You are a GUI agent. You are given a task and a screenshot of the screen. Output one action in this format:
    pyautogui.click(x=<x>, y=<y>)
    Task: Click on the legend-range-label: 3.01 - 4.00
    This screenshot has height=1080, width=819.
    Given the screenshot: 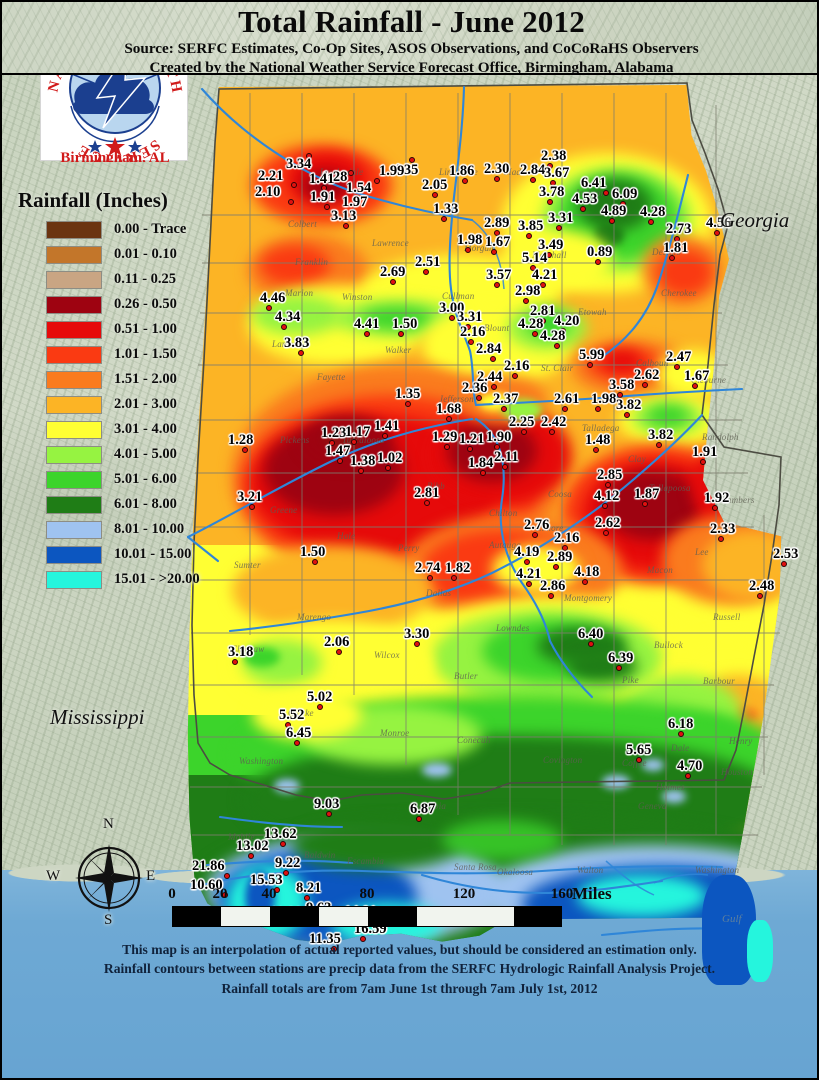 What is the action you would take?
    pyautogui.click(x=145, y=429)
    